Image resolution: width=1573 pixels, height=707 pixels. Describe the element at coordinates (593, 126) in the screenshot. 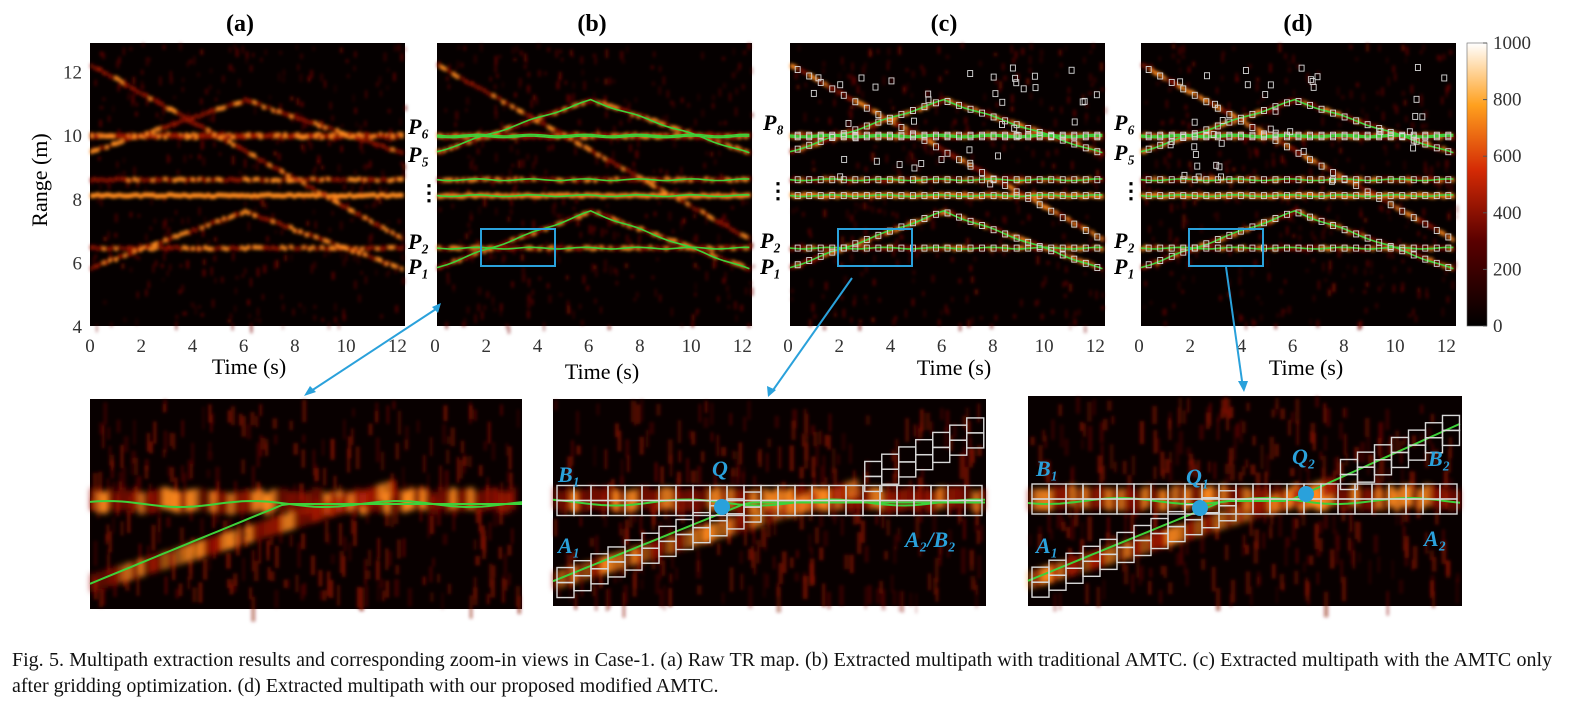

I see `extracted-path` at that location.